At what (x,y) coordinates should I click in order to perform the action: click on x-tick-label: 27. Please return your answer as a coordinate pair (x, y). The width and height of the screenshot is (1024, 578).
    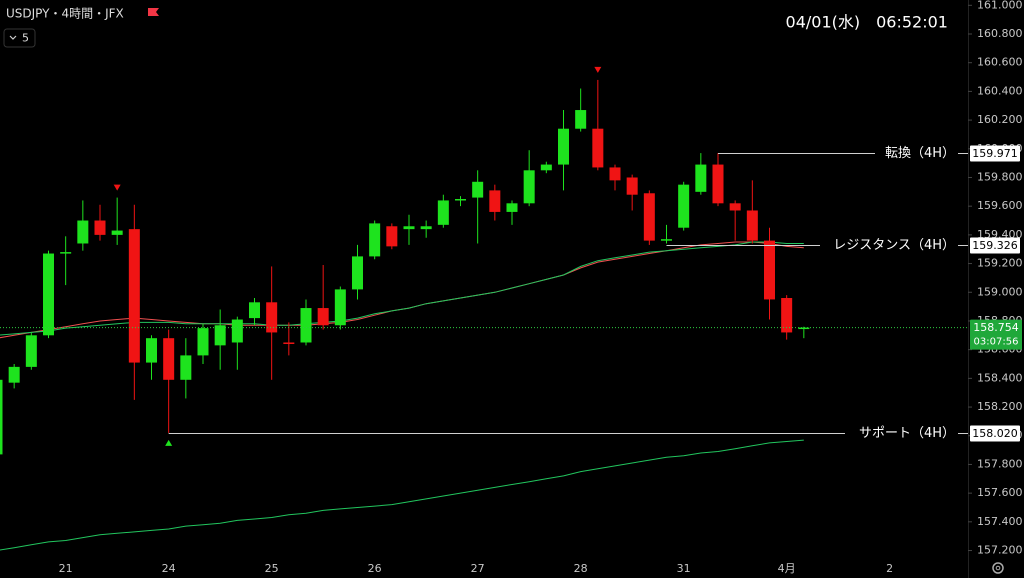
    Looking at the image, I should click on (478, 568).